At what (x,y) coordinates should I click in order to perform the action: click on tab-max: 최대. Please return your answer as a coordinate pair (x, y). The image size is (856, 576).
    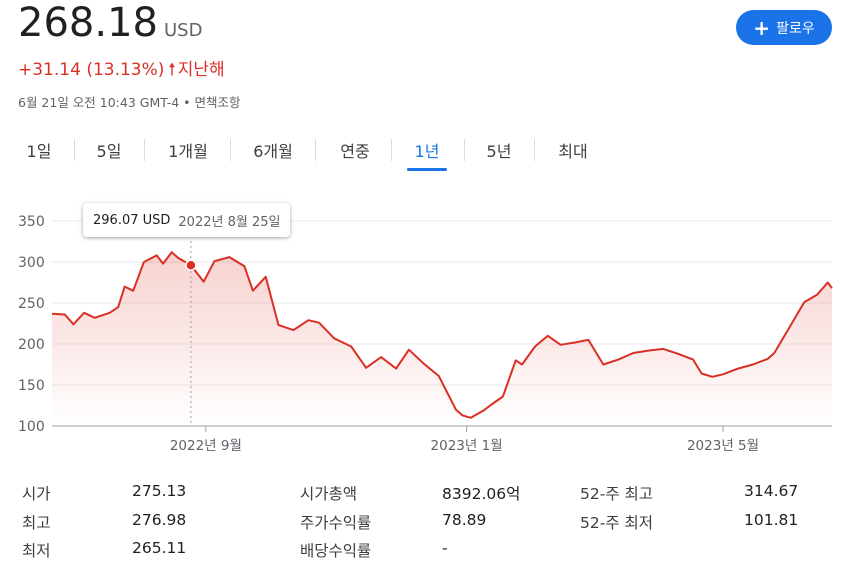
    Looking at the image, I should click on (573, 151).